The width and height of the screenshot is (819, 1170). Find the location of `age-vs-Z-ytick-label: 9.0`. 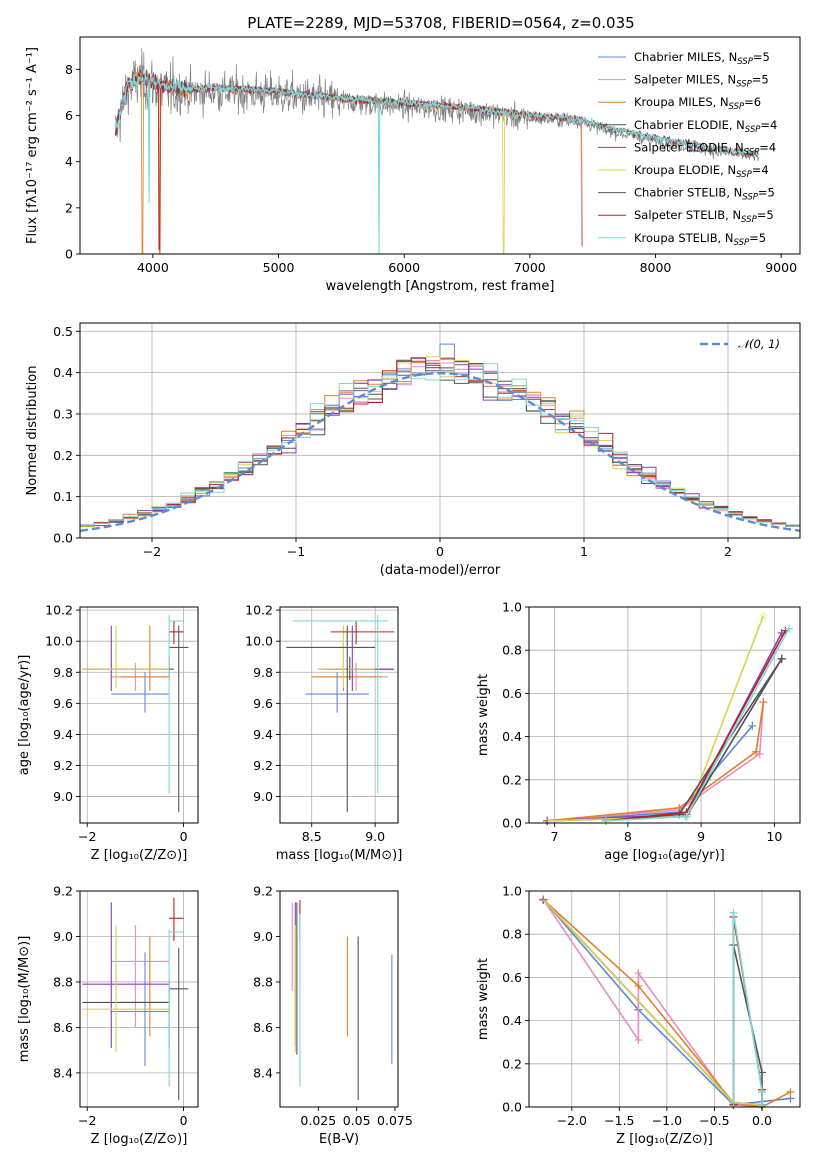

age-vs-Z-ytick-label: 9.0 is located at coordinates (63, 796).